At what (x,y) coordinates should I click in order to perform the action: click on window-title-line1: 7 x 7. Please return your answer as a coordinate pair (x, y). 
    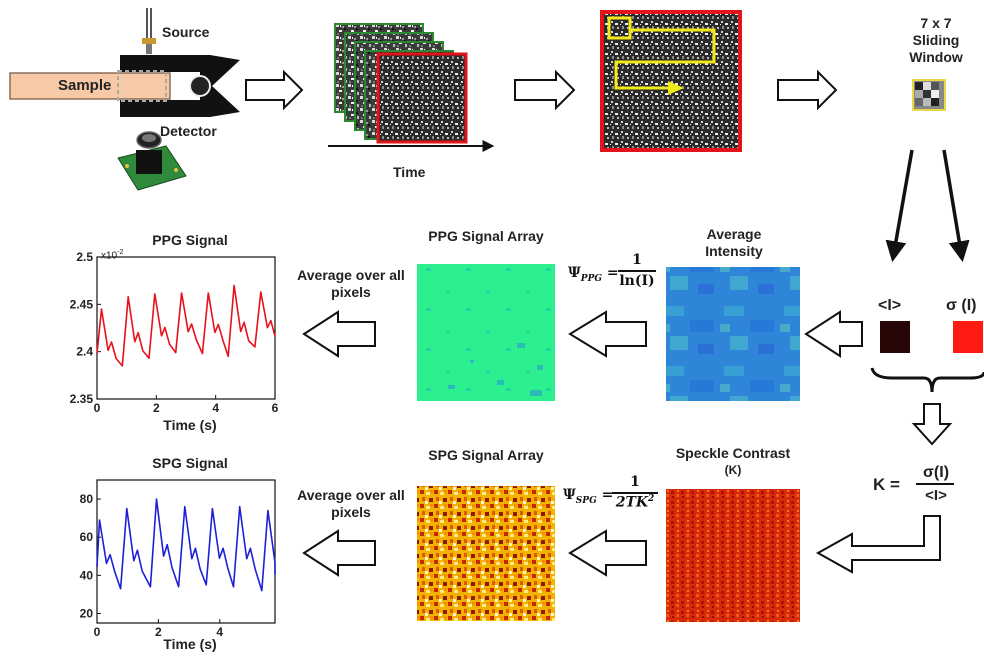
    Looking at the image, I should click on (936, 23).